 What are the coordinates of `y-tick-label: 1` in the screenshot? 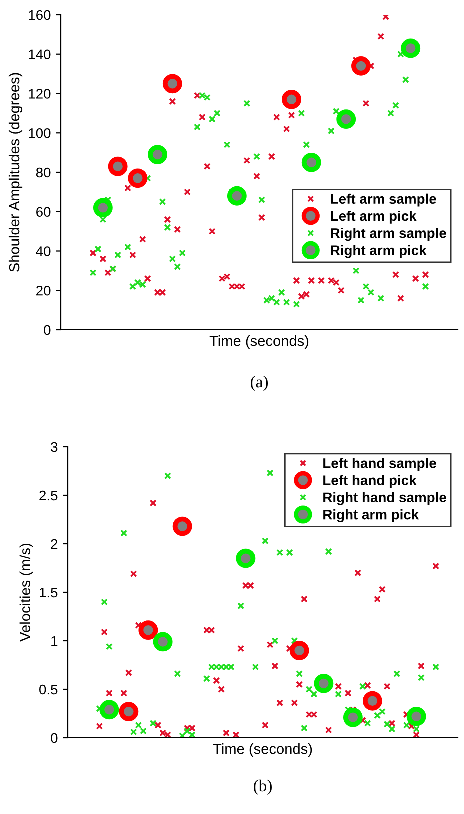 It's located at (55, 641).